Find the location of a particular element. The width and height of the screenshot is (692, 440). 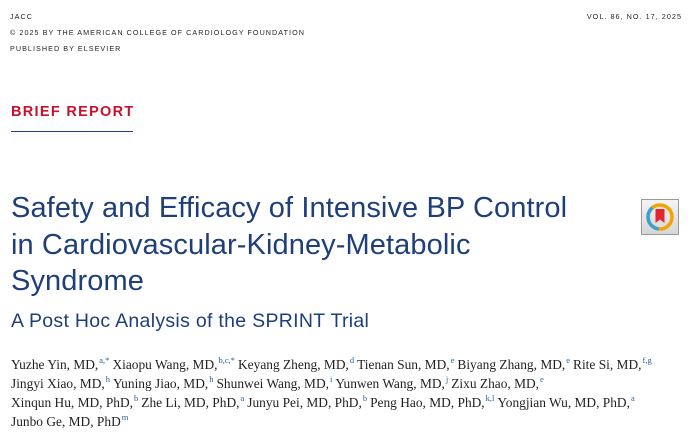

author-name: Keyang Zheng, MD, is located at coordinates (293, 364).